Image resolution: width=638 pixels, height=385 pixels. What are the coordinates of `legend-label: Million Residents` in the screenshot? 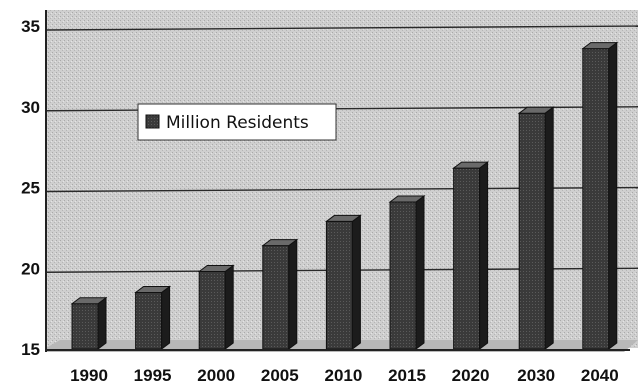 It's located at (237, 123).